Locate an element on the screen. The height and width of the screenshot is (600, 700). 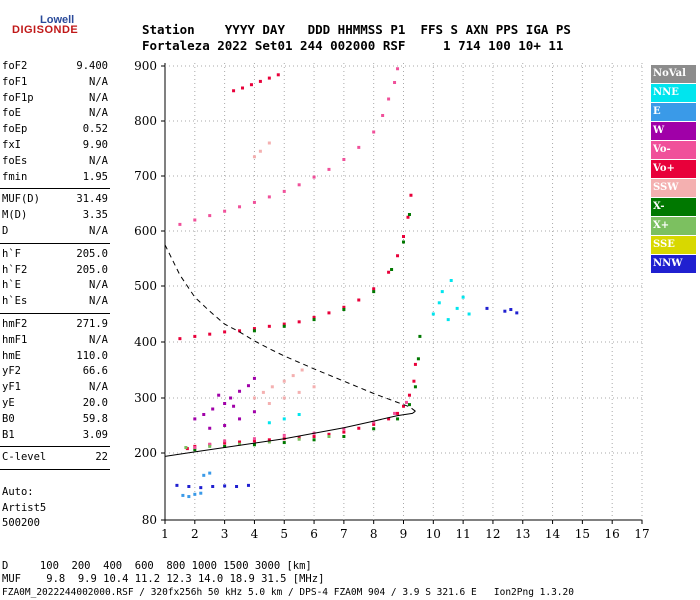
param-value: 271.9 is located at coordinates (92, 324).